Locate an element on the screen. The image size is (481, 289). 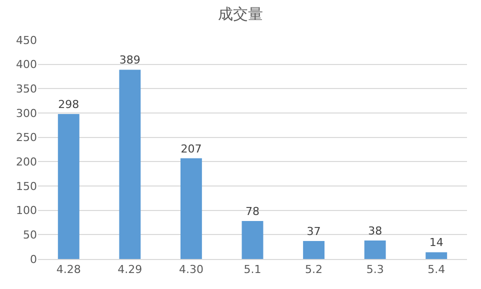
y-tick-label: 200 is located at coordinates (26, 162).